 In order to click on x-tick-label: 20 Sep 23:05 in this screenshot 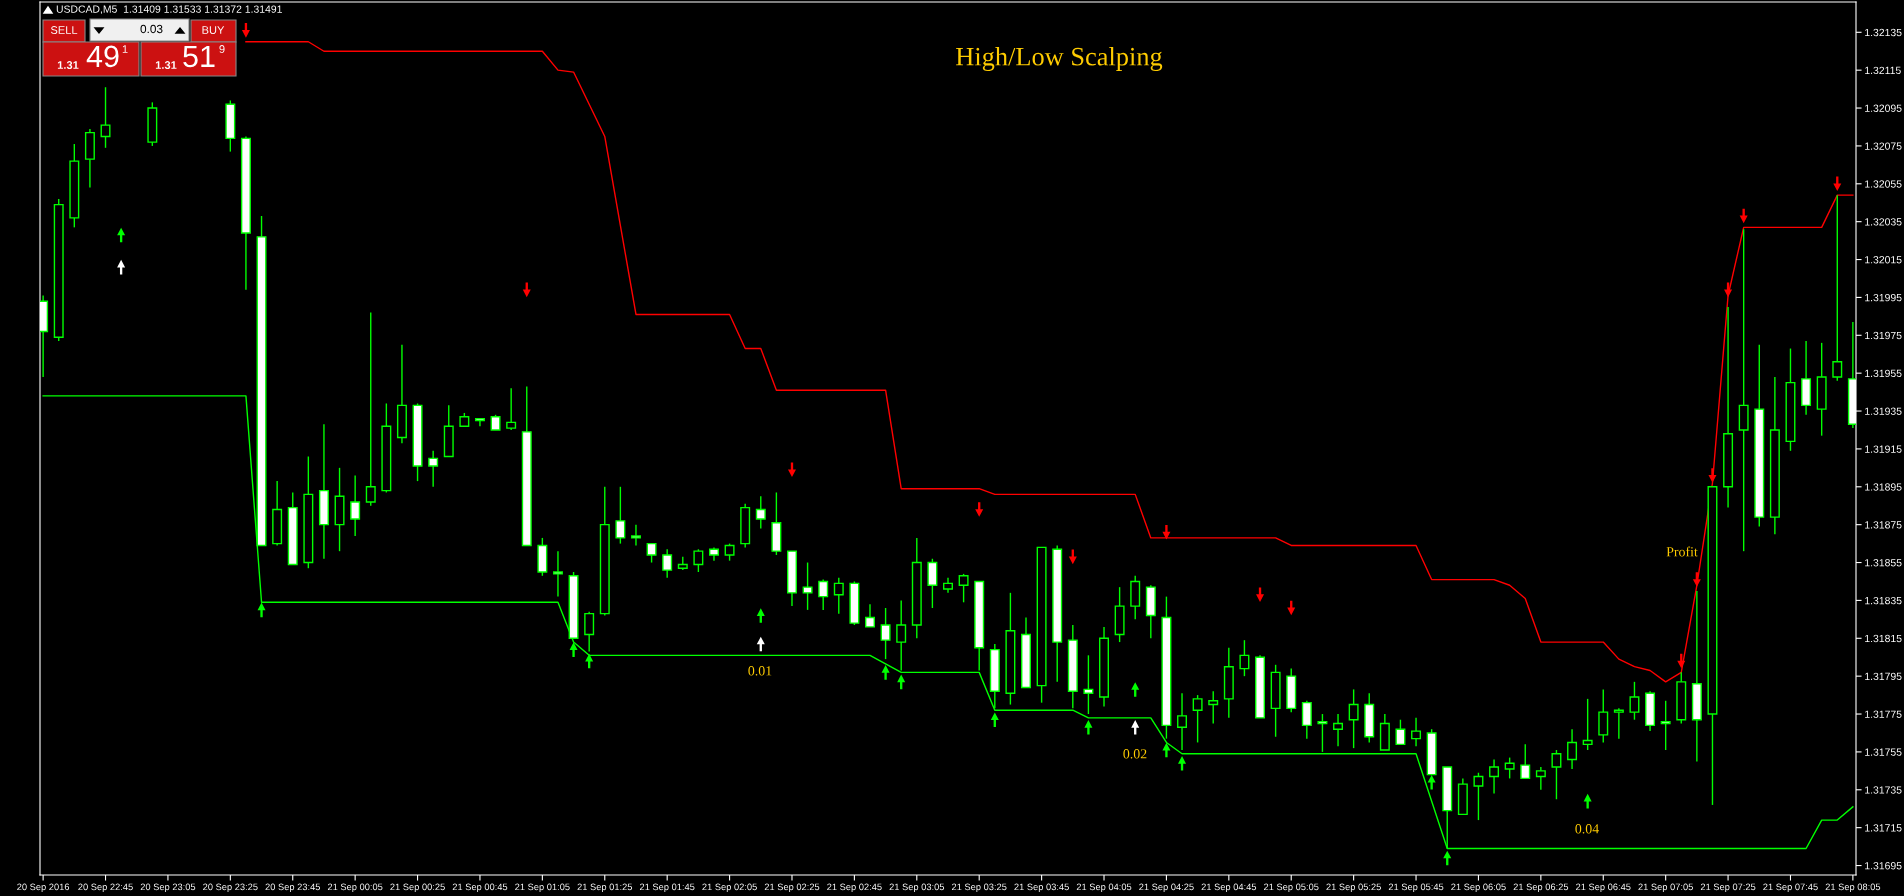, I will do `click(168, 888)`.